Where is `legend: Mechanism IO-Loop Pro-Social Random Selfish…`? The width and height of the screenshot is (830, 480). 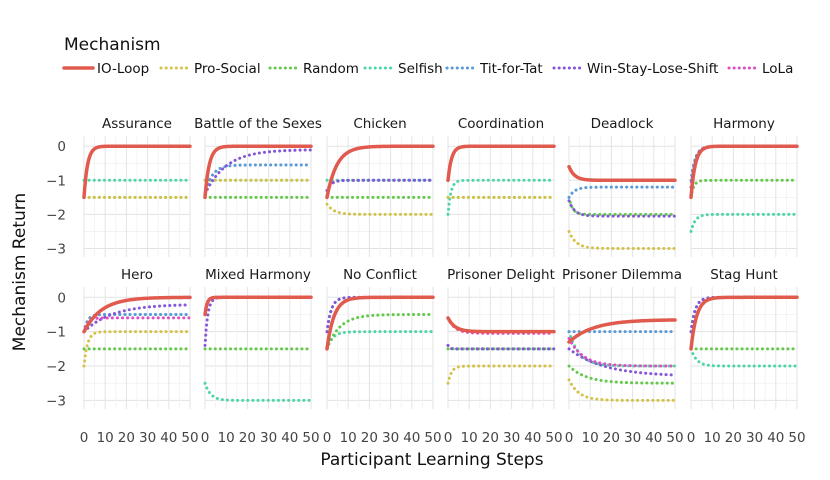 legend: Mechanism IO-Loop Pro-Social Random Selfish… is located at coordinates (427, 56).